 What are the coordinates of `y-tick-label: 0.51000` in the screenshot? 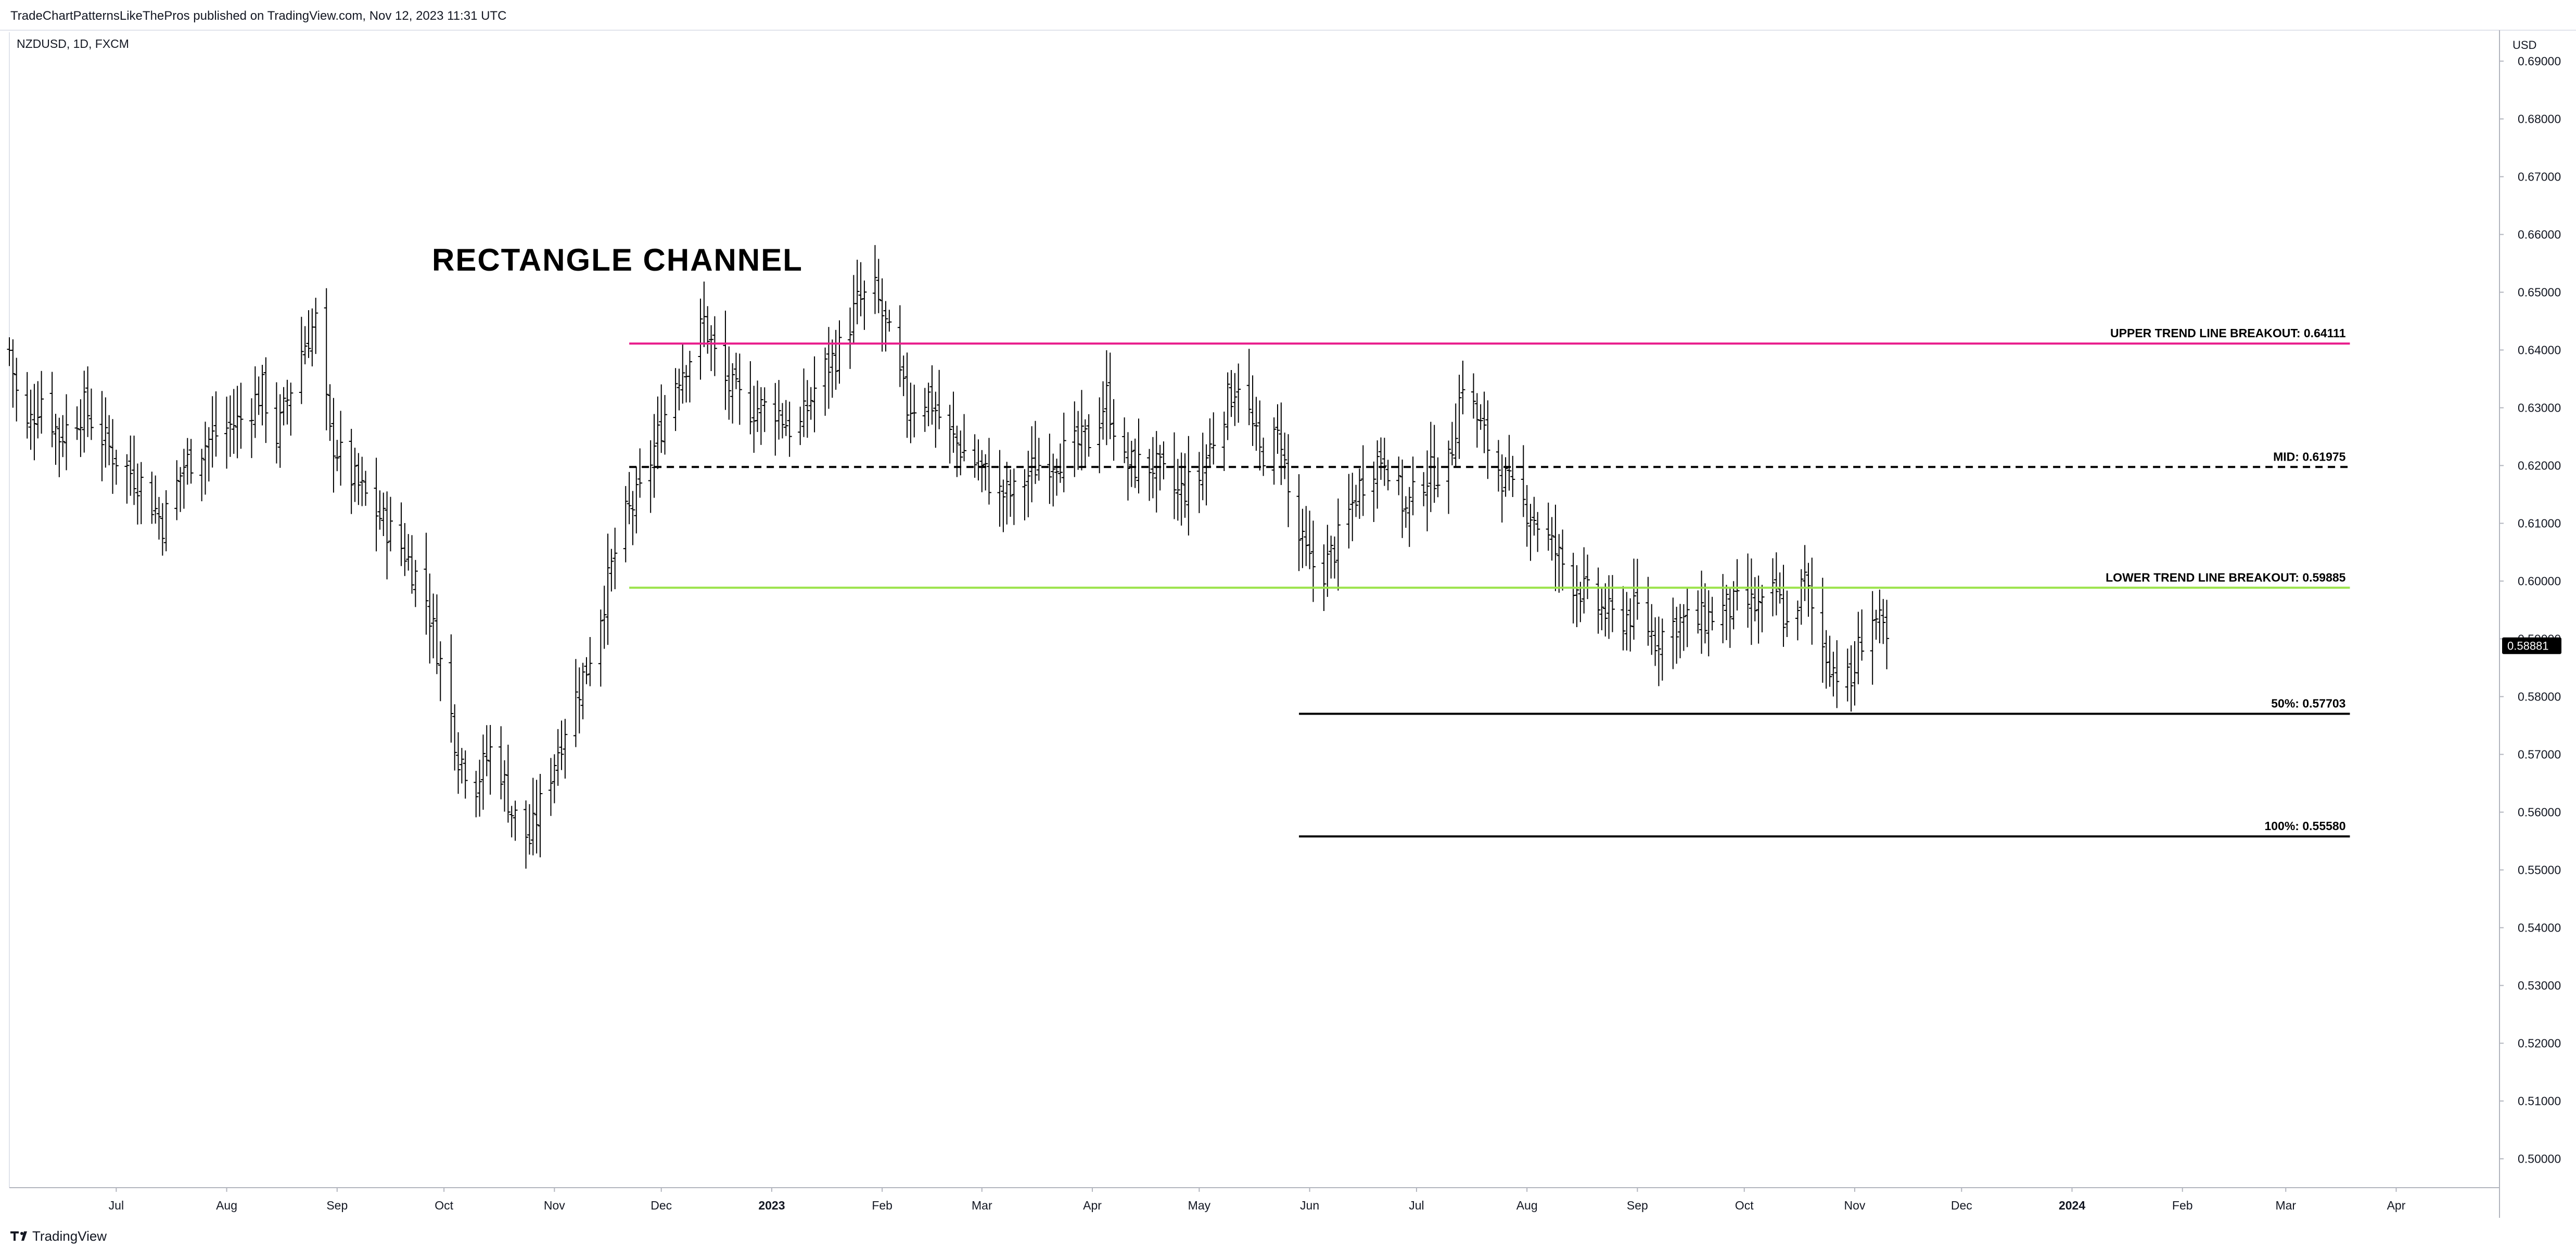 It's located at (2539, 1101).